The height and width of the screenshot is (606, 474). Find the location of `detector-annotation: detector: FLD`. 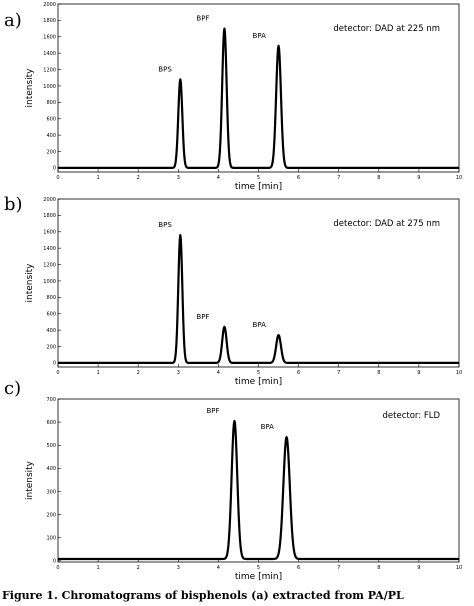

detector-annotation: detector: FLD is located at coordinates (412, 416).